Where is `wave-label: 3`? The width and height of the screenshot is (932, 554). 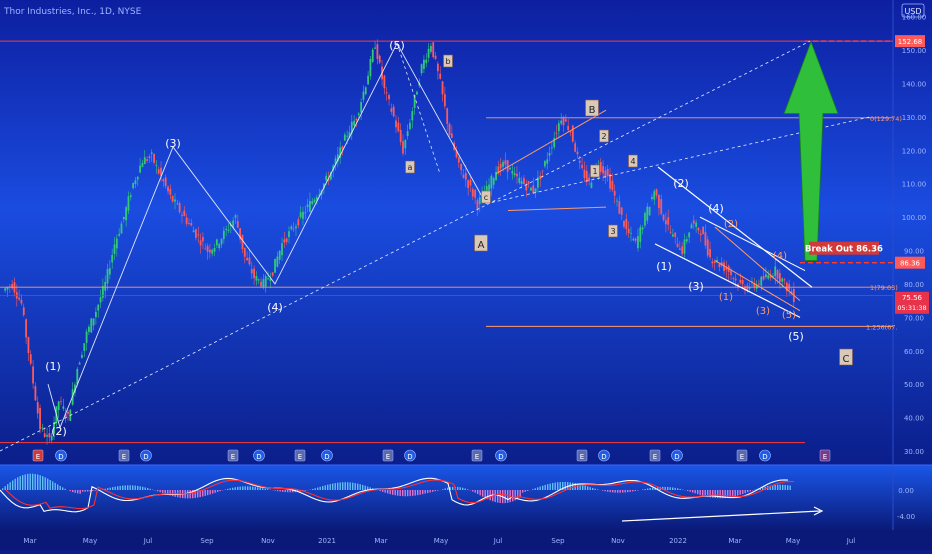 wave-label: 3 is located at coordinates (612, 231).